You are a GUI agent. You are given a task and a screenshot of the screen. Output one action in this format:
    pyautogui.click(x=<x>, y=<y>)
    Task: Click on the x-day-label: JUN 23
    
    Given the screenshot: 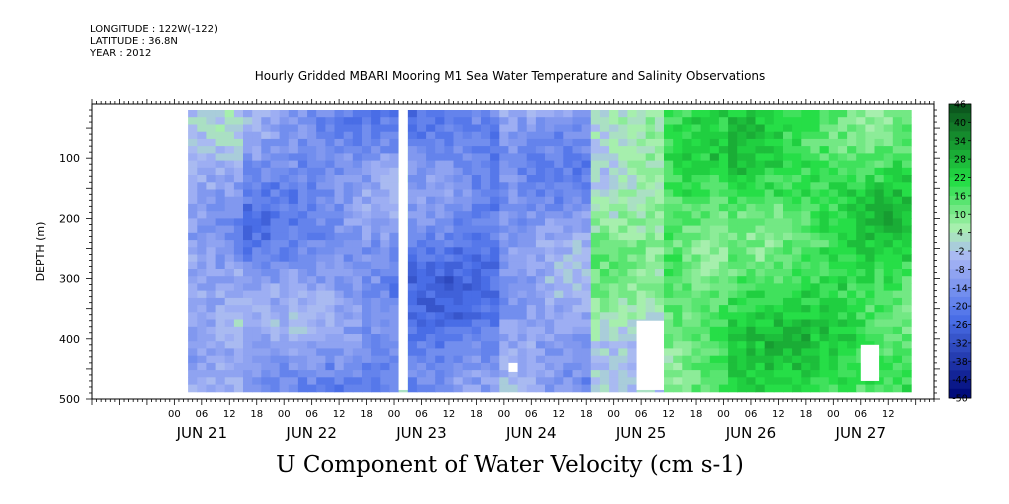 What is the action you would take?
    pyautogui.click(x=420, y=433)
    